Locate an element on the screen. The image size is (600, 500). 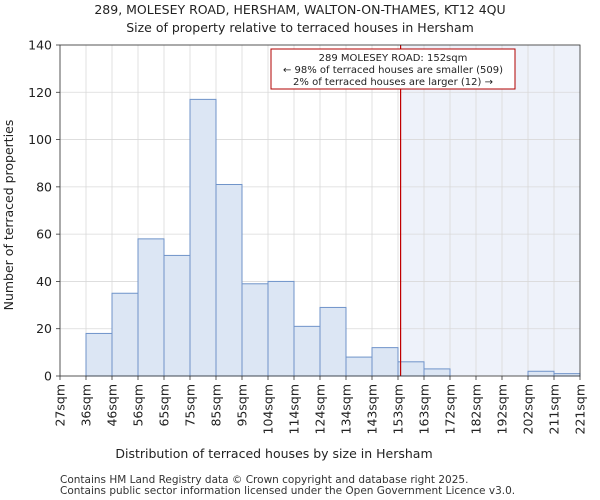
x-tick-label: 104sqm is located at coordinates (268, 409).